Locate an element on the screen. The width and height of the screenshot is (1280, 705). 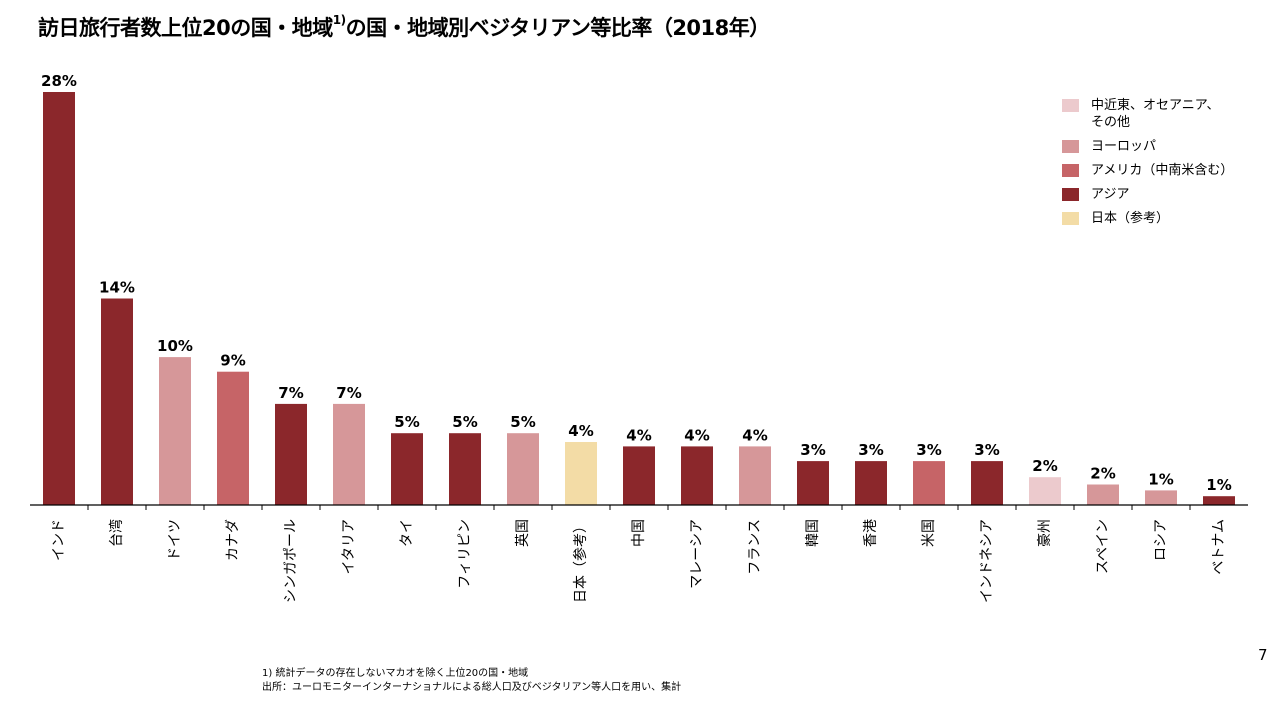
legend-label: 日本（参考） is located at coordinates (1130, 218).